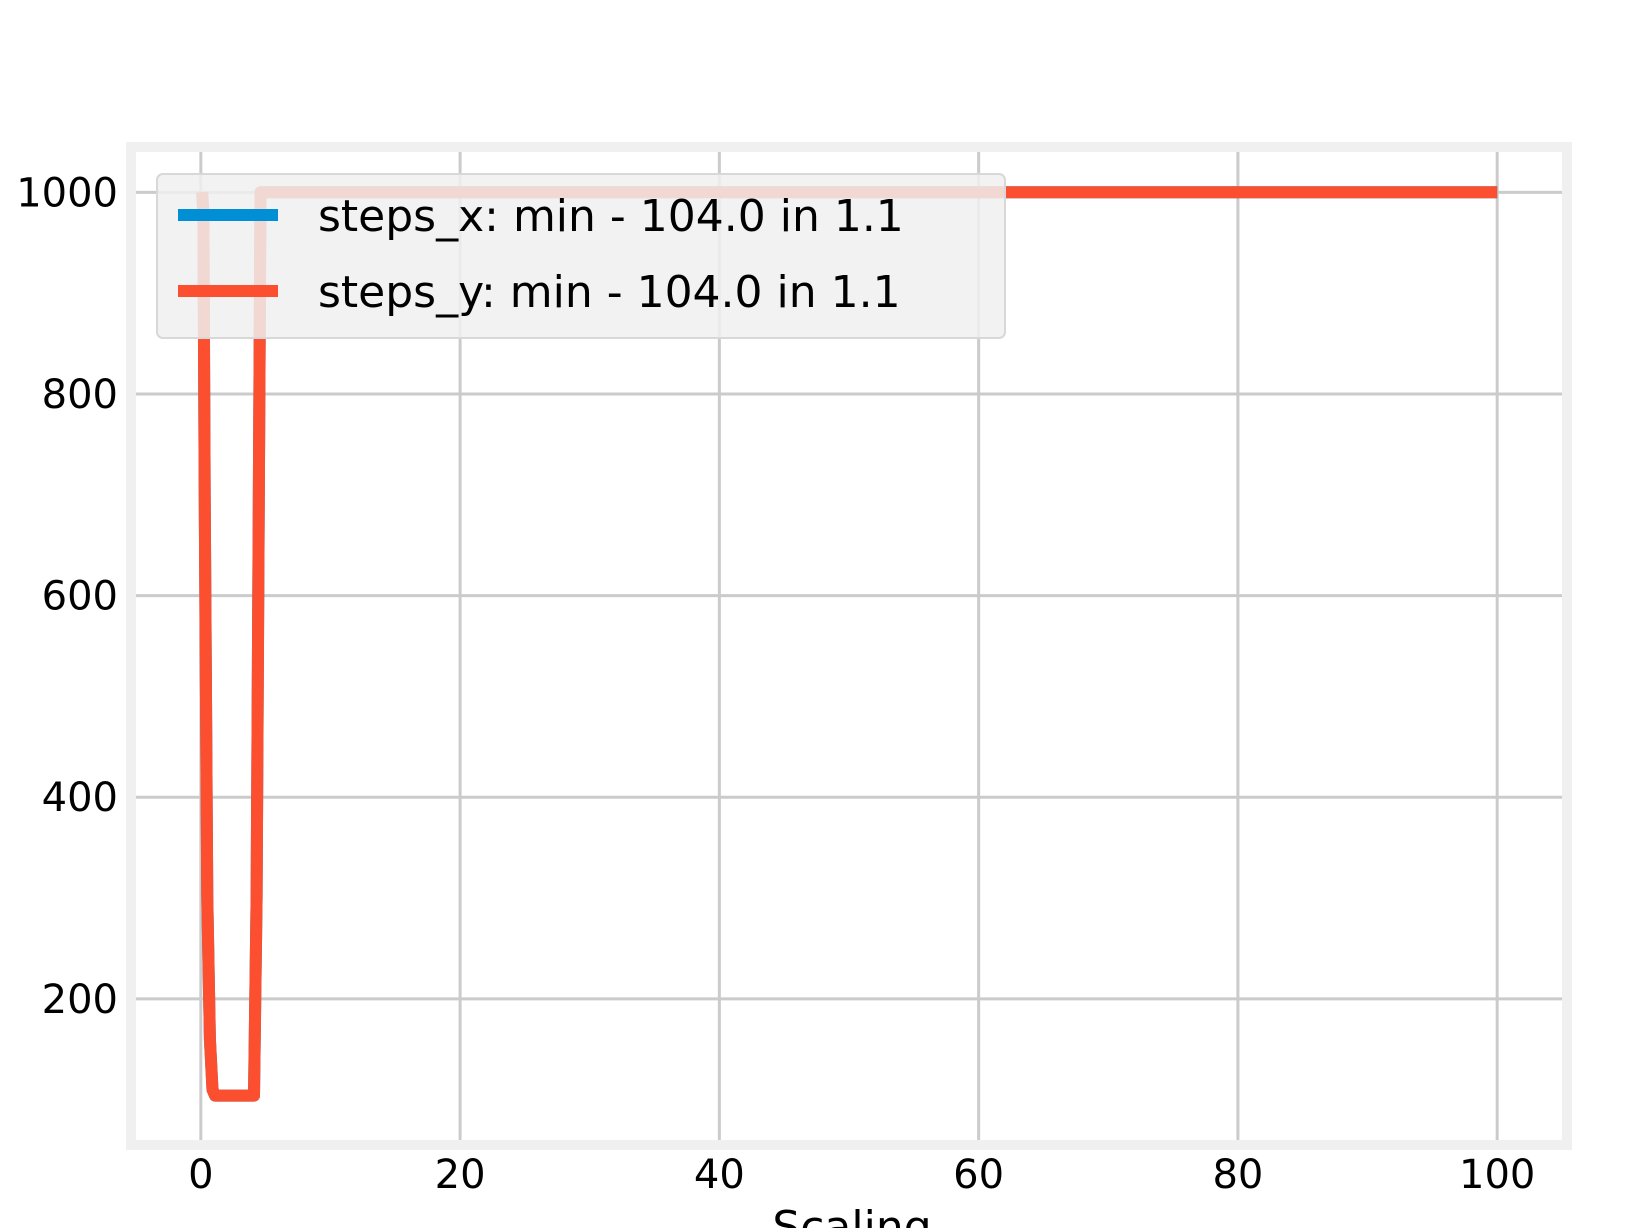  Describe the element at coordinates (200, 1175) in the screenshot. I see `x-tick-label: 0` at that location.